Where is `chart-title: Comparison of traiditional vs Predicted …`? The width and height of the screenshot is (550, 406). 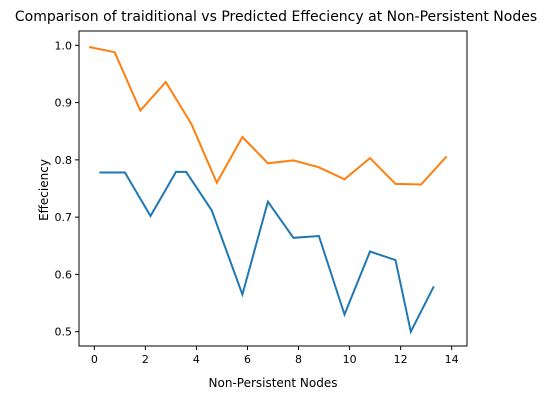
chart-title: Comparison of traiditional vs Predicted … is located at coordinates (276, 17).